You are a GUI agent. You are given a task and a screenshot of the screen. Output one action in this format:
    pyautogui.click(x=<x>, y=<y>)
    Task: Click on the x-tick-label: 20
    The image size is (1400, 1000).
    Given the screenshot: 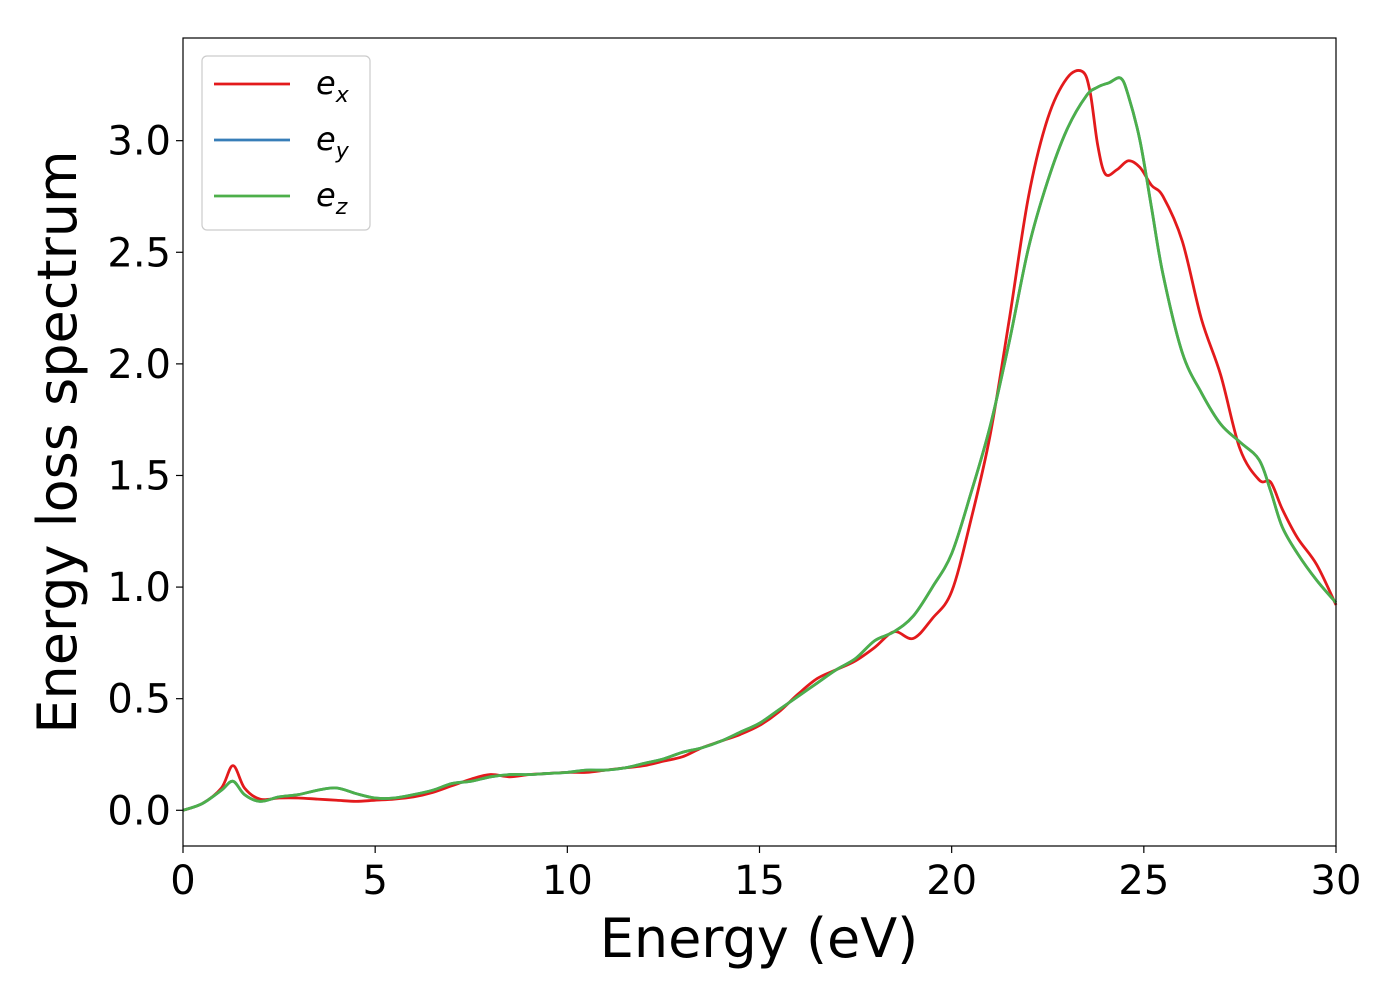 What is the action you would take?
    pyautogui.click(x=951, y=881)
    